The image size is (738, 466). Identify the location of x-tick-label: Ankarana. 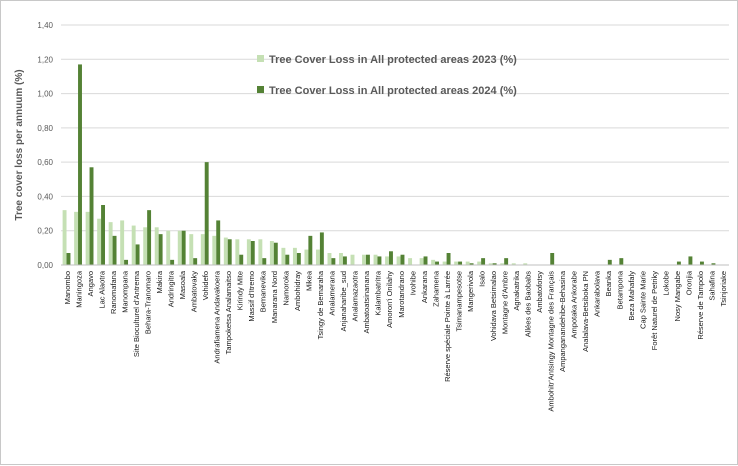
(424, 286).